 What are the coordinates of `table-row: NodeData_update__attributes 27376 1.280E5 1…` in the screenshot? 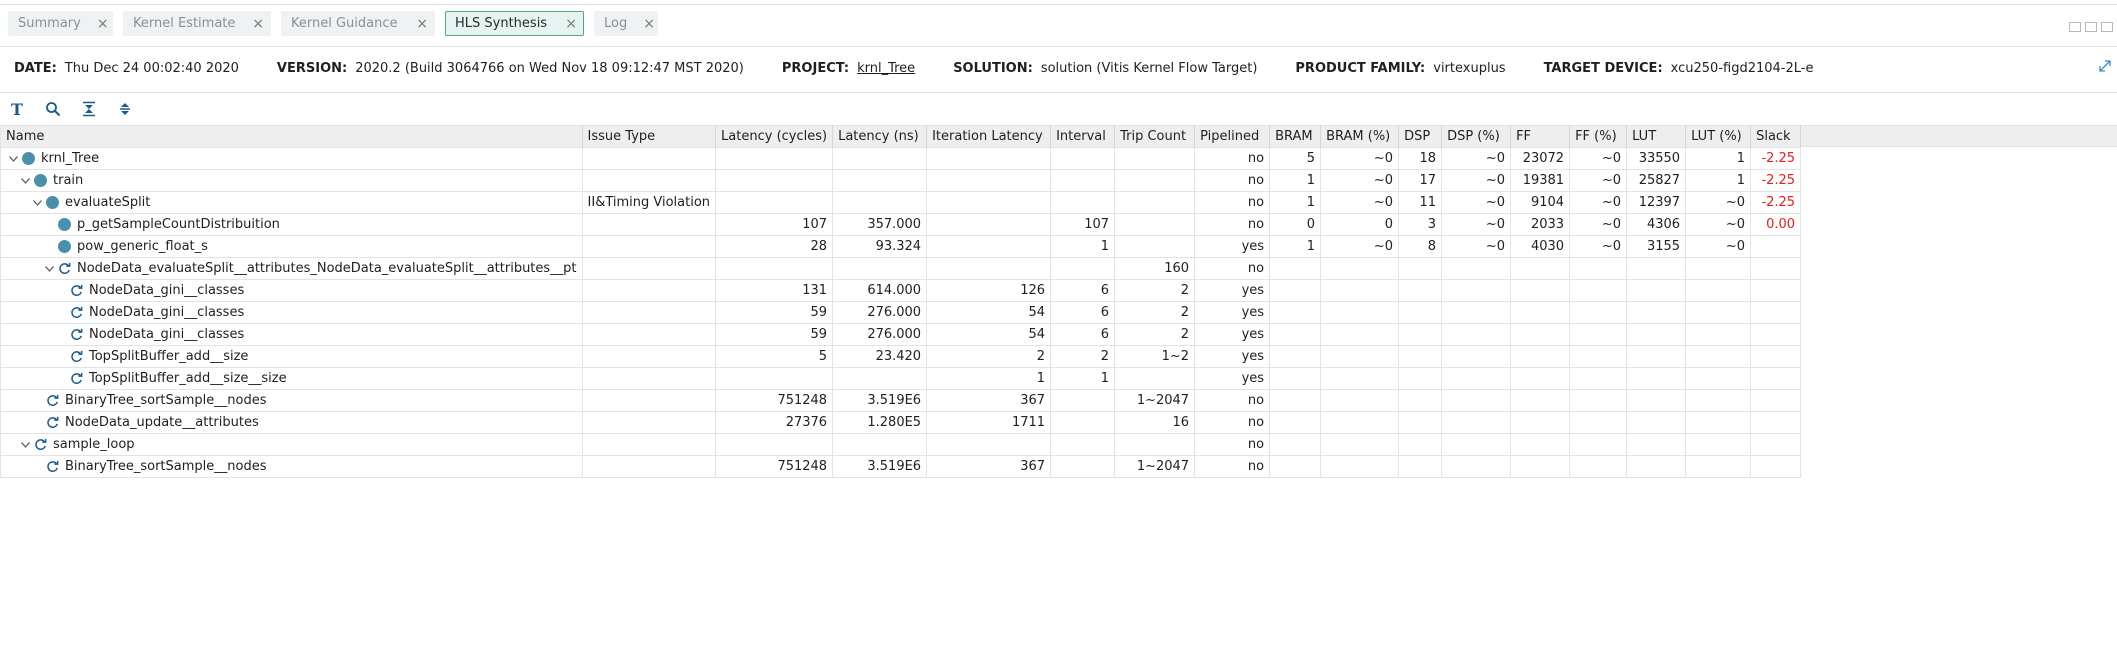 It's located at (901, 422).